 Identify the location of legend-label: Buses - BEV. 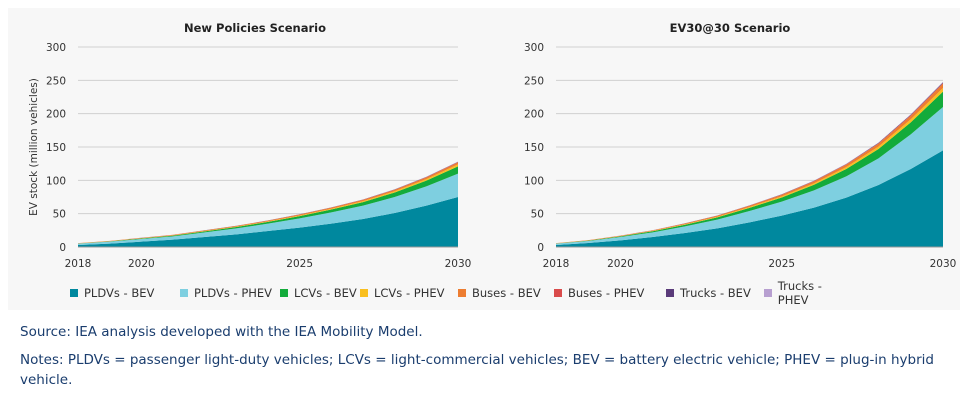
(506, 293).